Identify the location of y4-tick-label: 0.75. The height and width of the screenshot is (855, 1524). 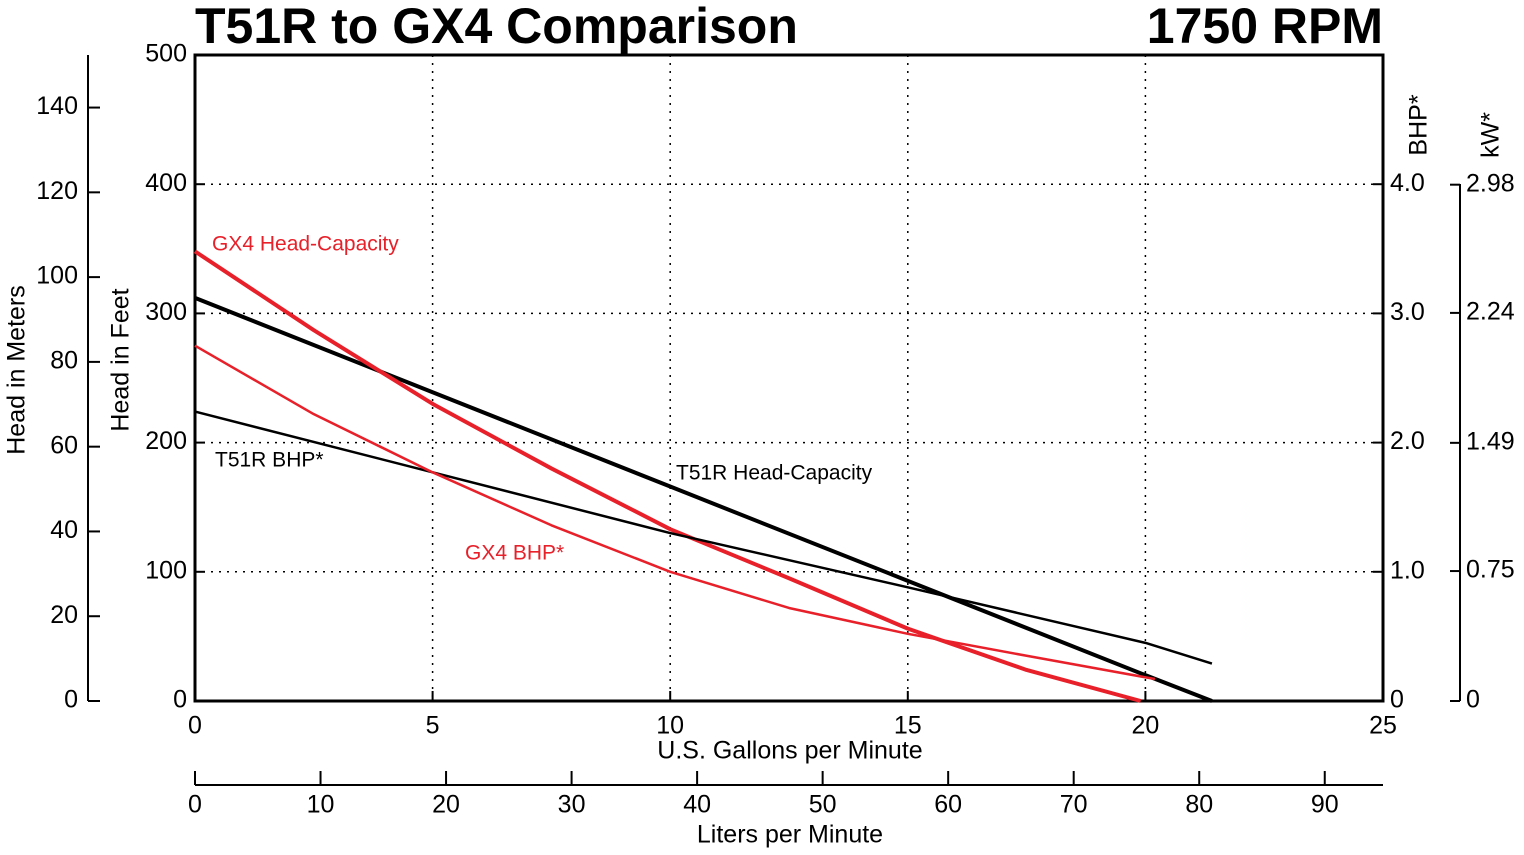
(1490, 570).